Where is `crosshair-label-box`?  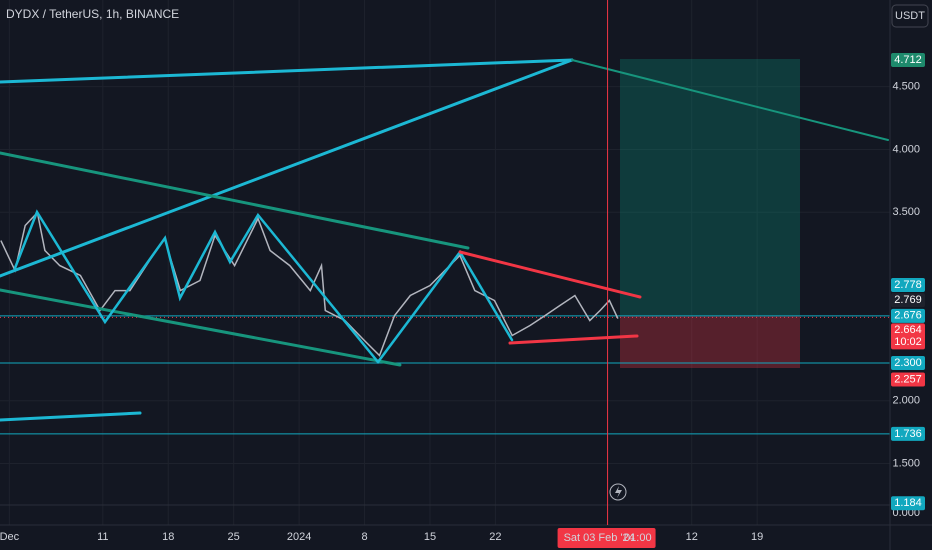 crosshair-label-box is located at coordinates (606, 538).